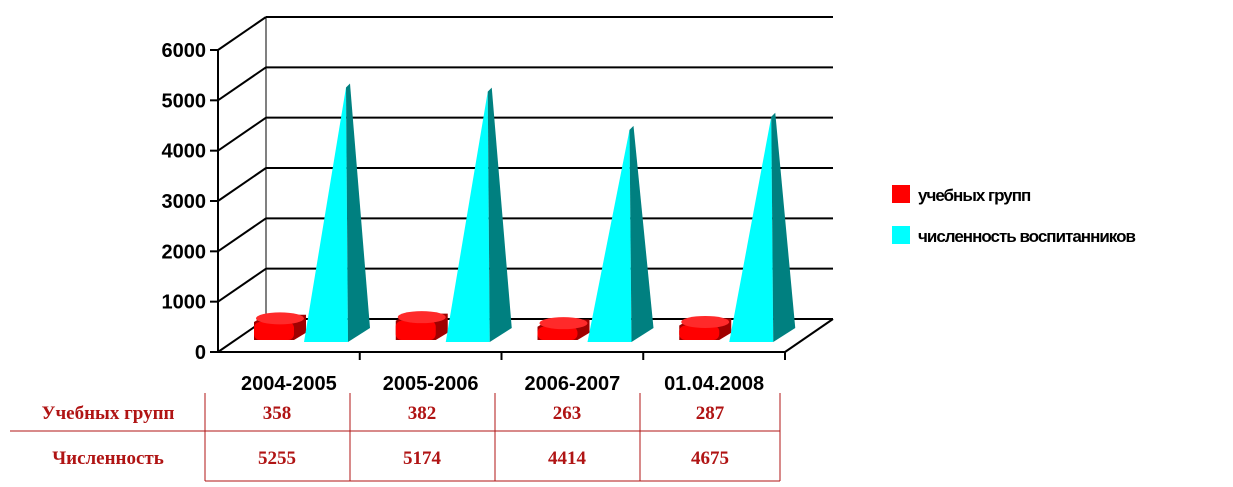 The height and width of the screenshot is (487, 1233). Describe the element at coordinates (200, 353) in the screenshot. I see `y-tick-label: 0` at that location.